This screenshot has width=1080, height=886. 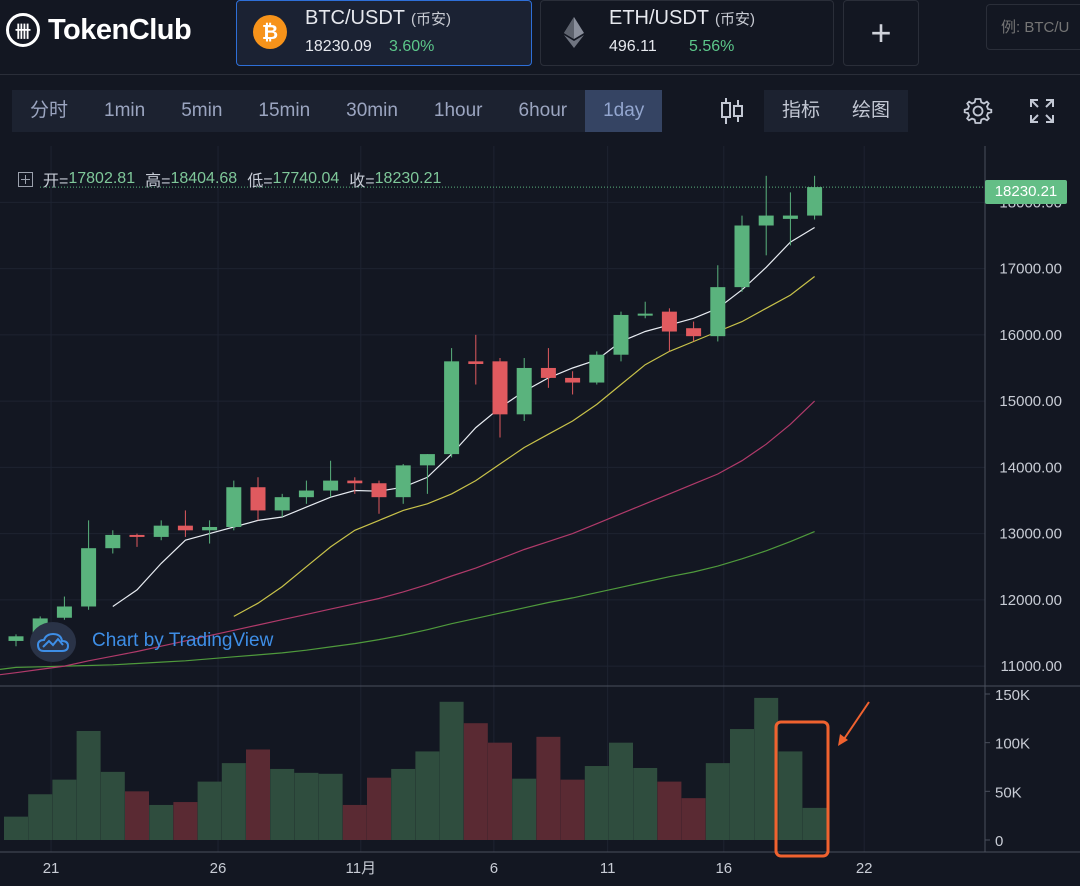 I want to click on tab-timeframe-15min: 15min, so click(x=284, y=111).